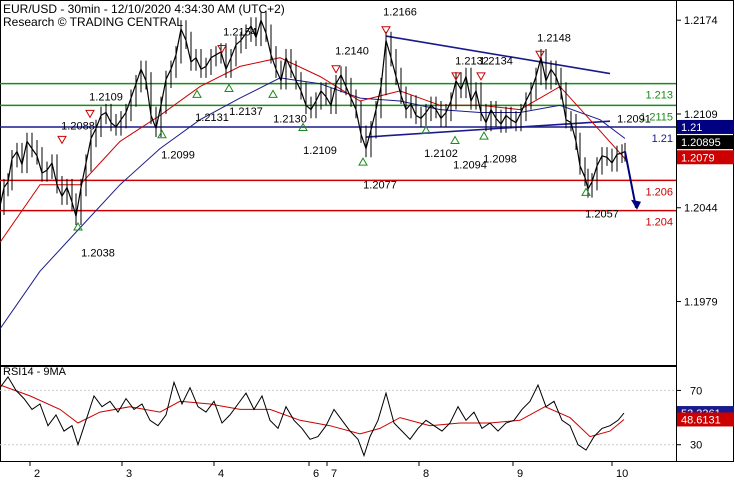  Describe the element at coordinates (701, 209) in the screenshot. I see `price-axis-label: 1.2044` at that location.